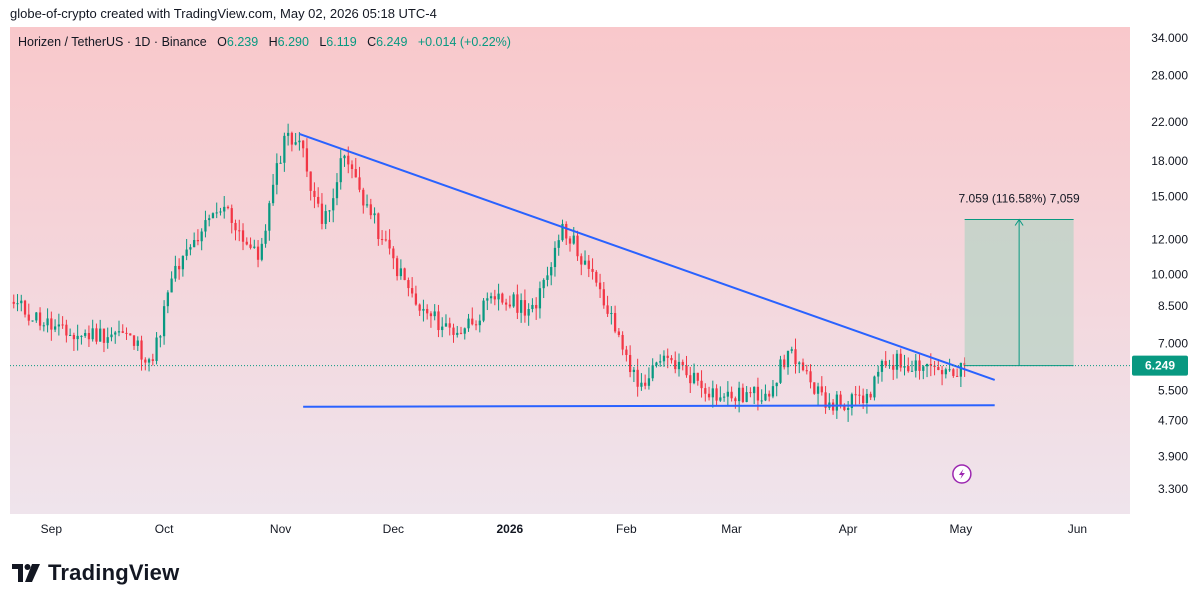  Describe the element at coordinates (280, 529) in the screenshot. I see `x-tick-label: Nov` at that location.